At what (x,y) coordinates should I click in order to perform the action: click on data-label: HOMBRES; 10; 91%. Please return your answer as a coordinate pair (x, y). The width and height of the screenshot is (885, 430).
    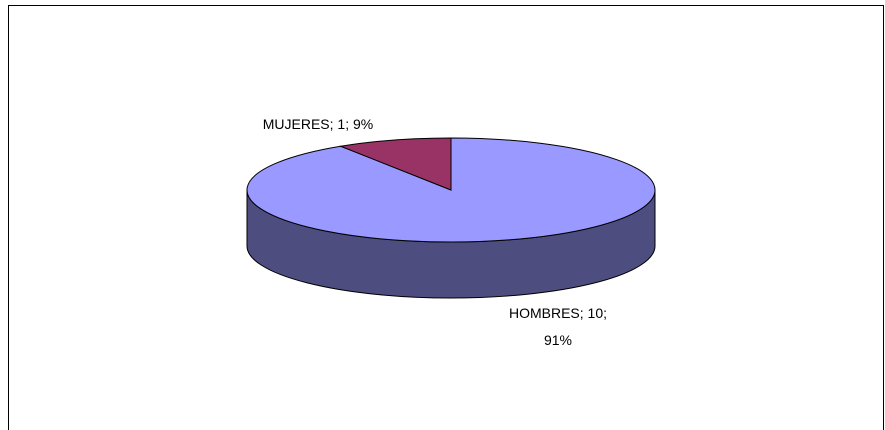
    Looking at the image, I should click on (558, 326).